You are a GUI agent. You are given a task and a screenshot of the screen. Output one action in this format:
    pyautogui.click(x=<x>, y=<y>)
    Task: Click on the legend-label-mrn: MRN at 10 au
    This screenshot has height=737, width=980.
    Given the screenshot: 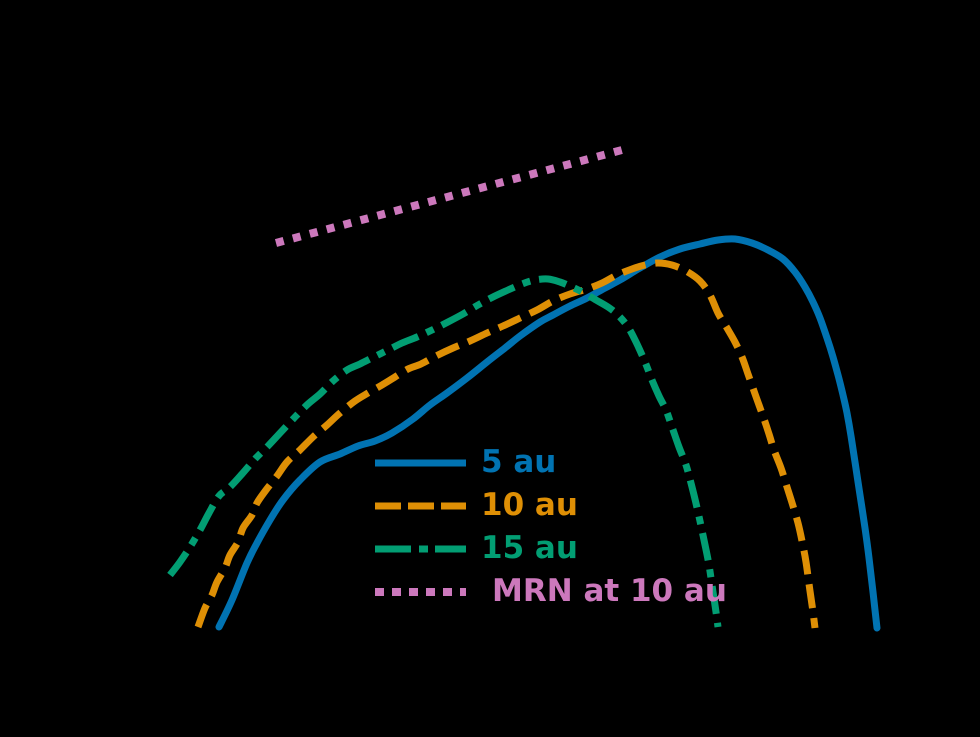 What is the action you would take?
    pyautogui.click(x=609, y=591)
    